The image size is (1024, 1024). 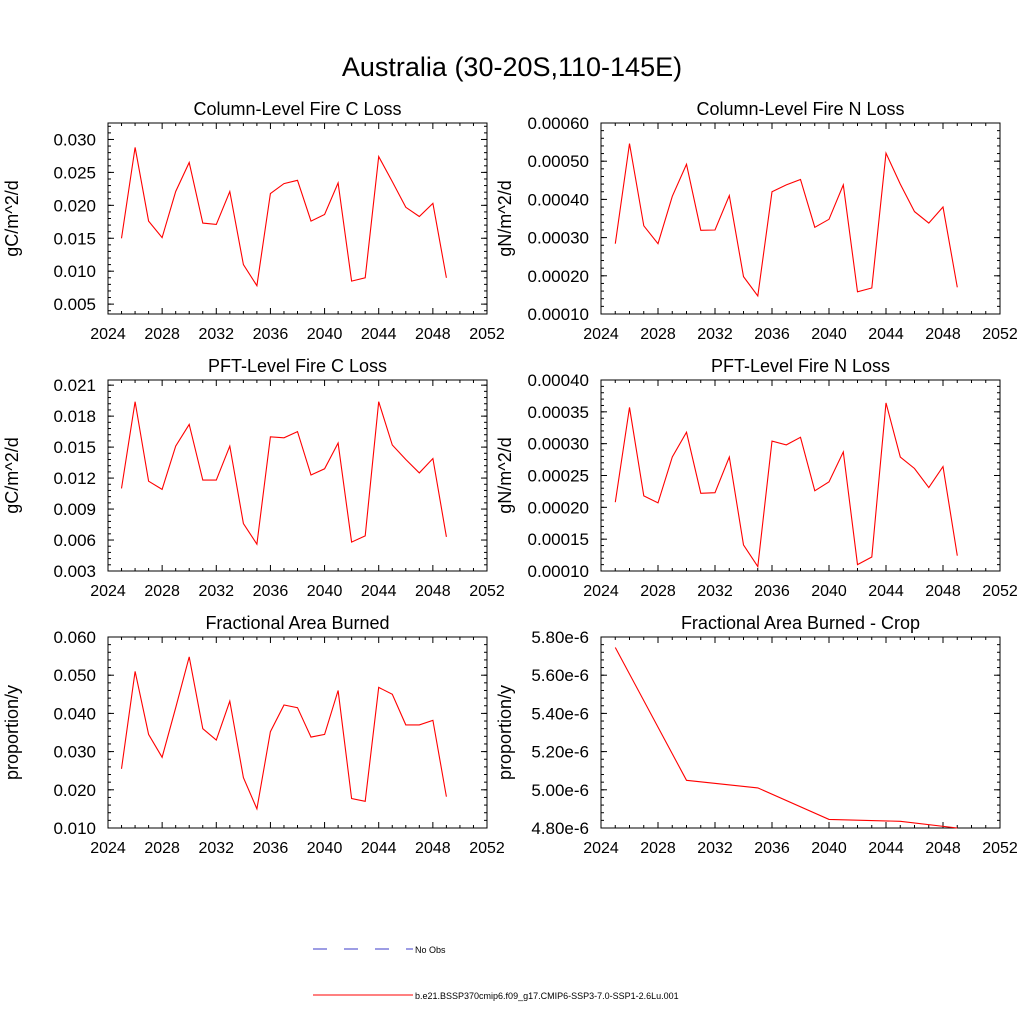 I want to click on panel-title: Column-Level Fire N Loss, so click(x=800, y=109).